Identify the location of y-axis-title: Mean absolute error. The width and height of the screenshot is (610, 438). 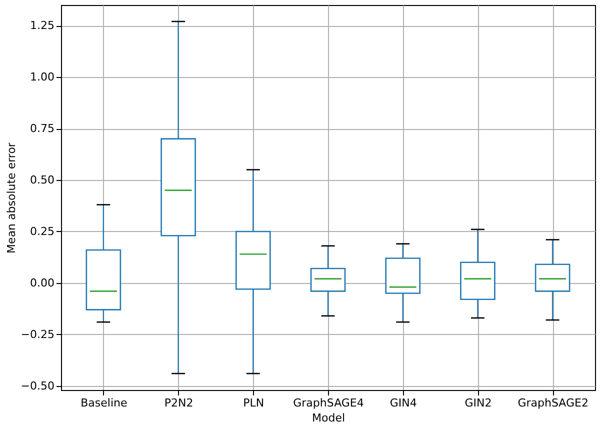
(11, 198).